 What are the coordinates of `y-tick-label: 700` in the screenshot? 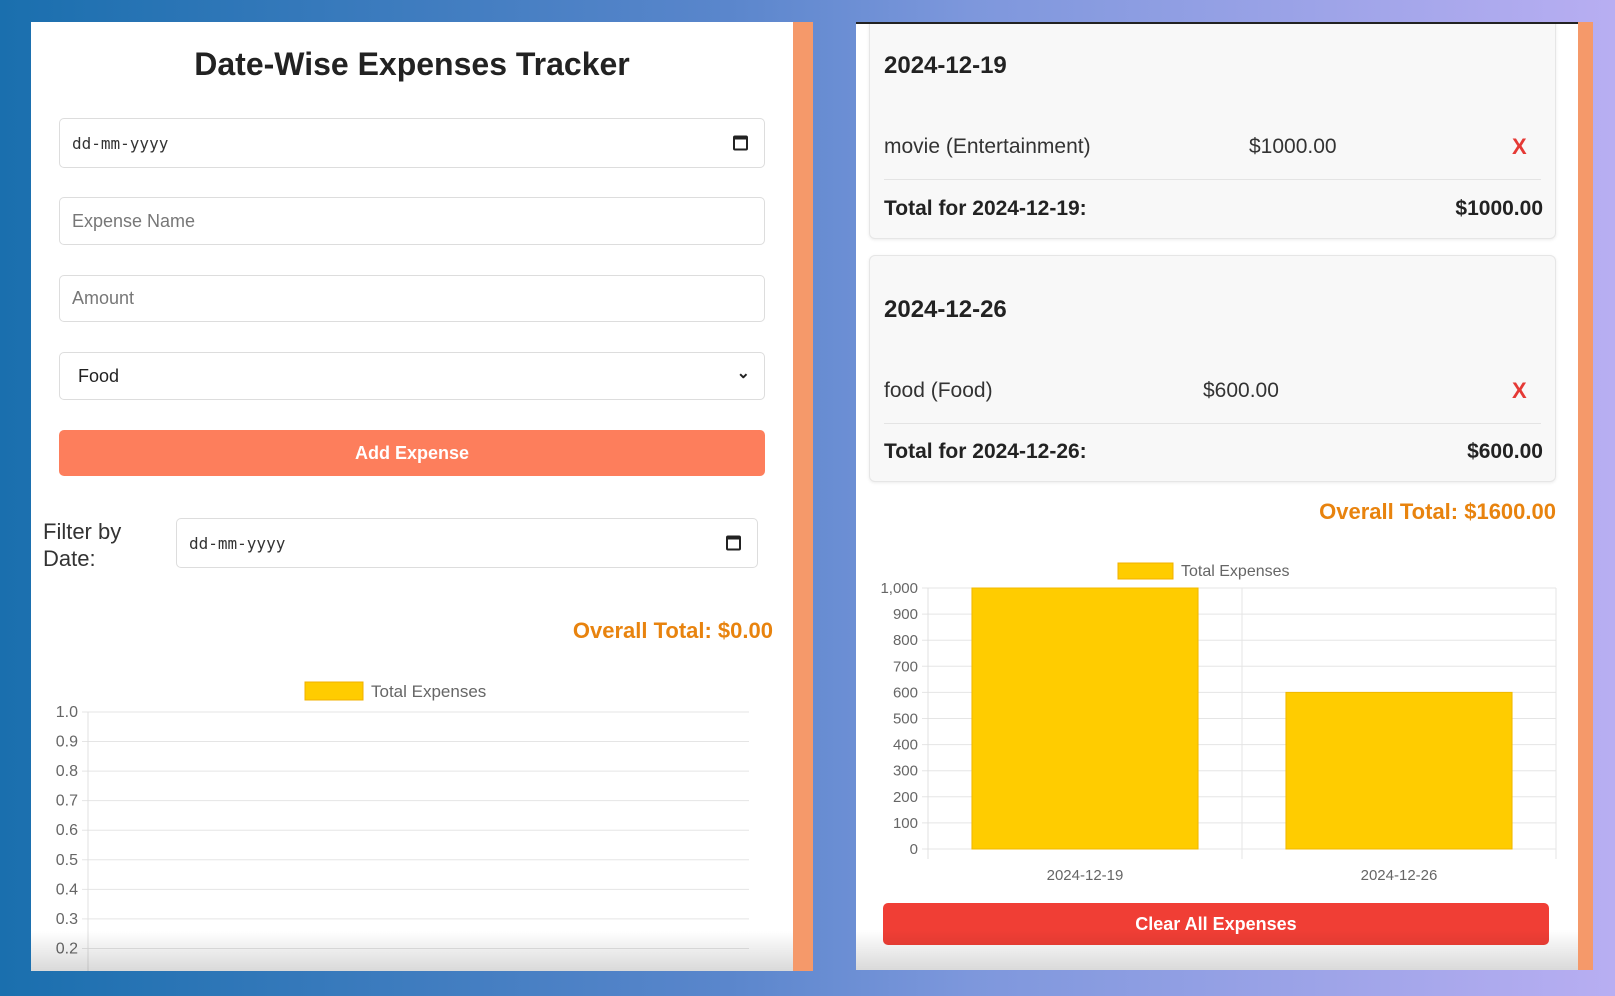 It's located at (905, 666).